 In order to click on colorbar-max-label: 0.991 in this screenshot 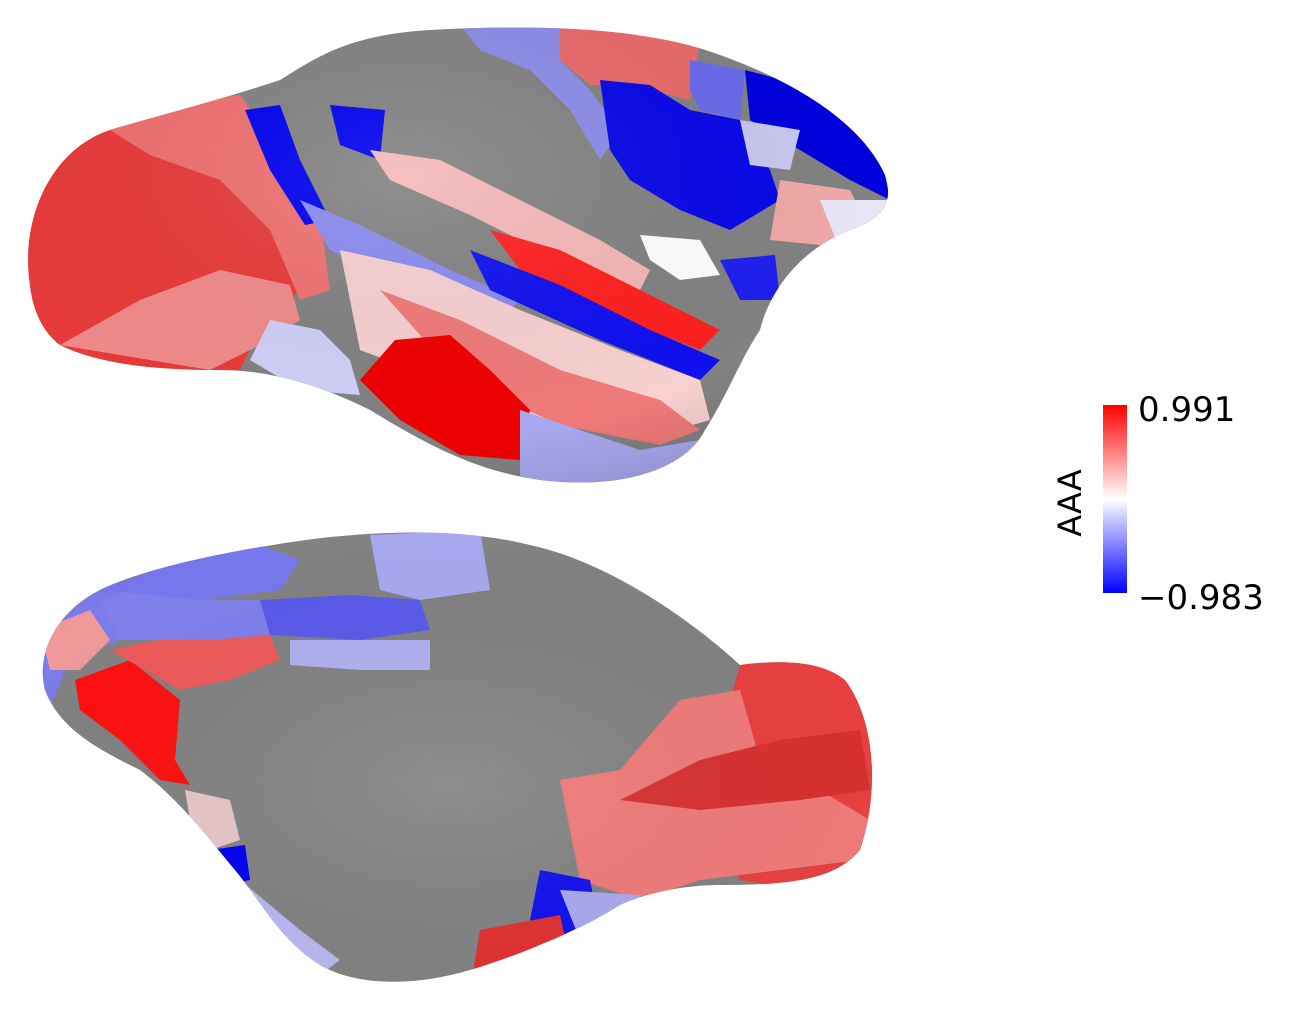, I will do `click(1187, 410)`.